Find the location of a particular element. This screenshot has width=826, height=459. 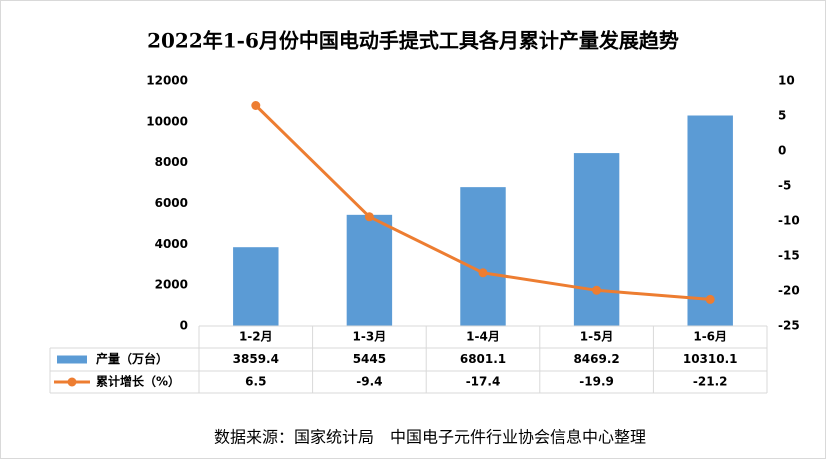

y2-tick-label: -25 is located at coordinates (789, 326).